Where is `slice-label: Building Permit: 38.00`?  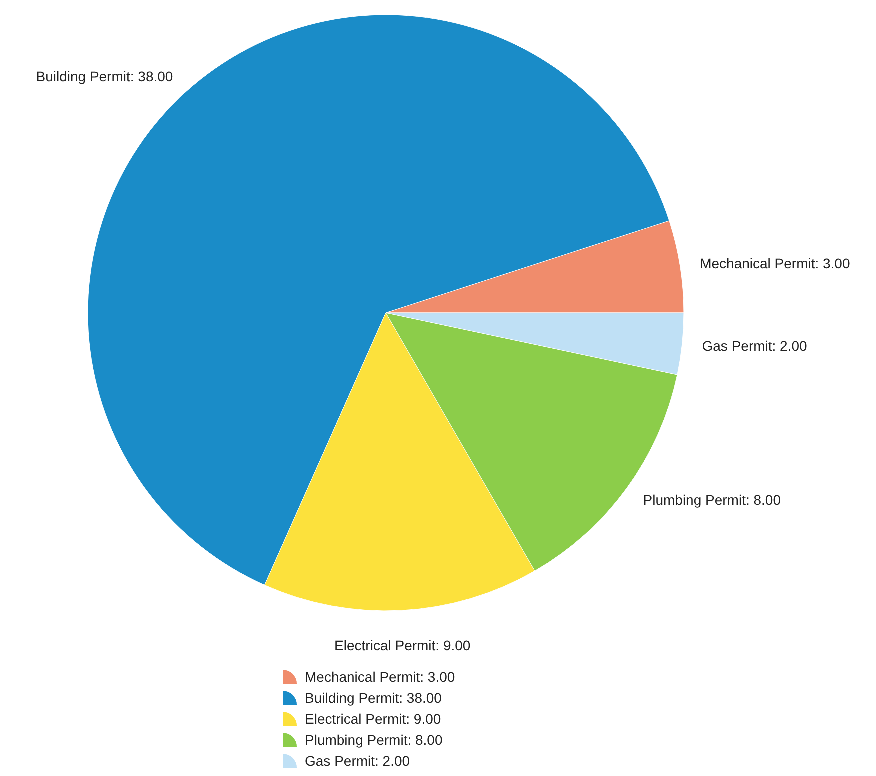
slice-label: Building Permit: 38.00 is located at coordinates (105, 76).